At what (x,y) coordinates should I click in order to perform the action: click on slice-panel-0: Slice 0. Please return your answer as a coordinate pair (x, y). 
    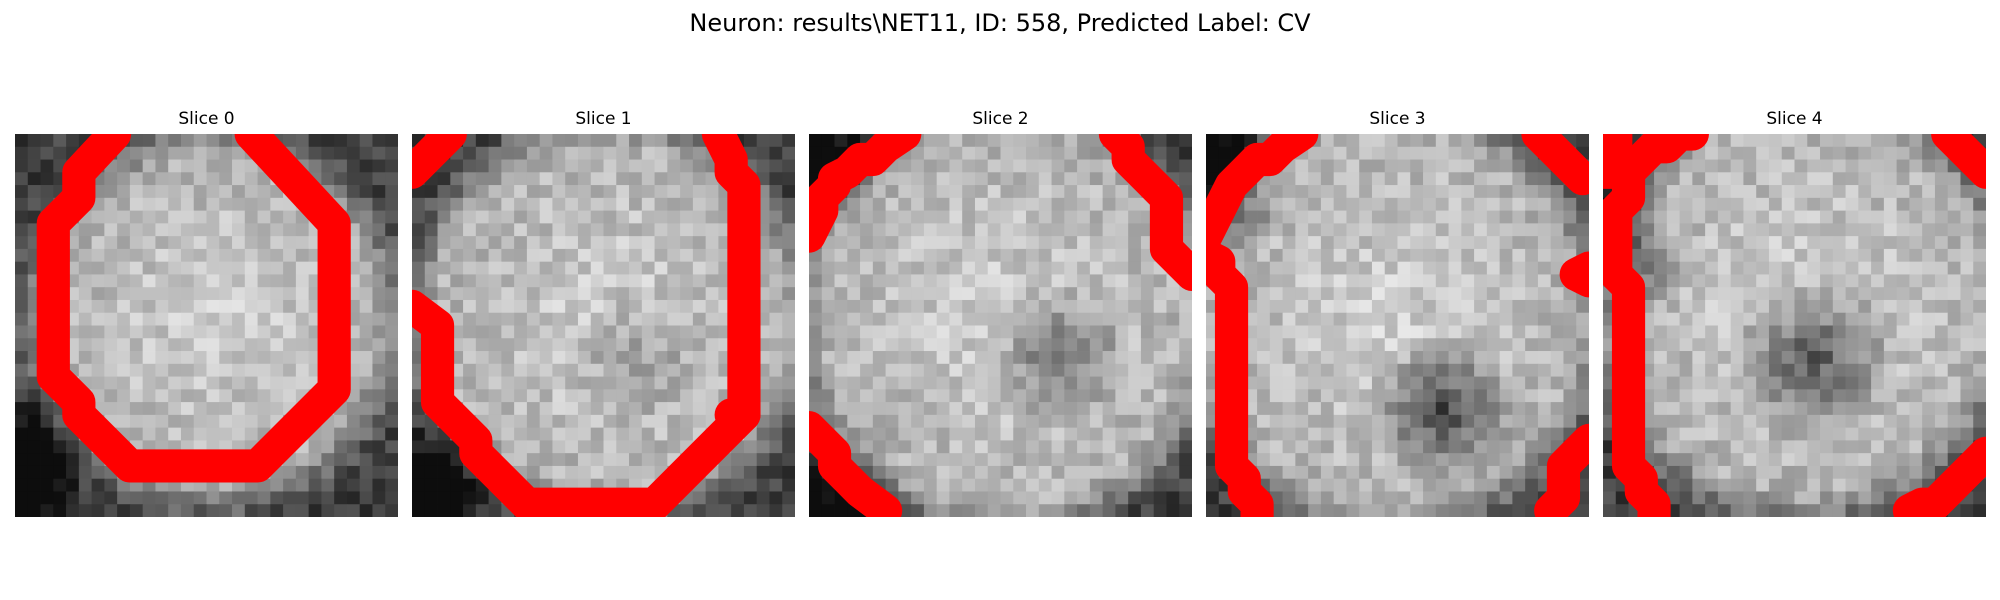
    Looking at the image, I should click on (206, 312).